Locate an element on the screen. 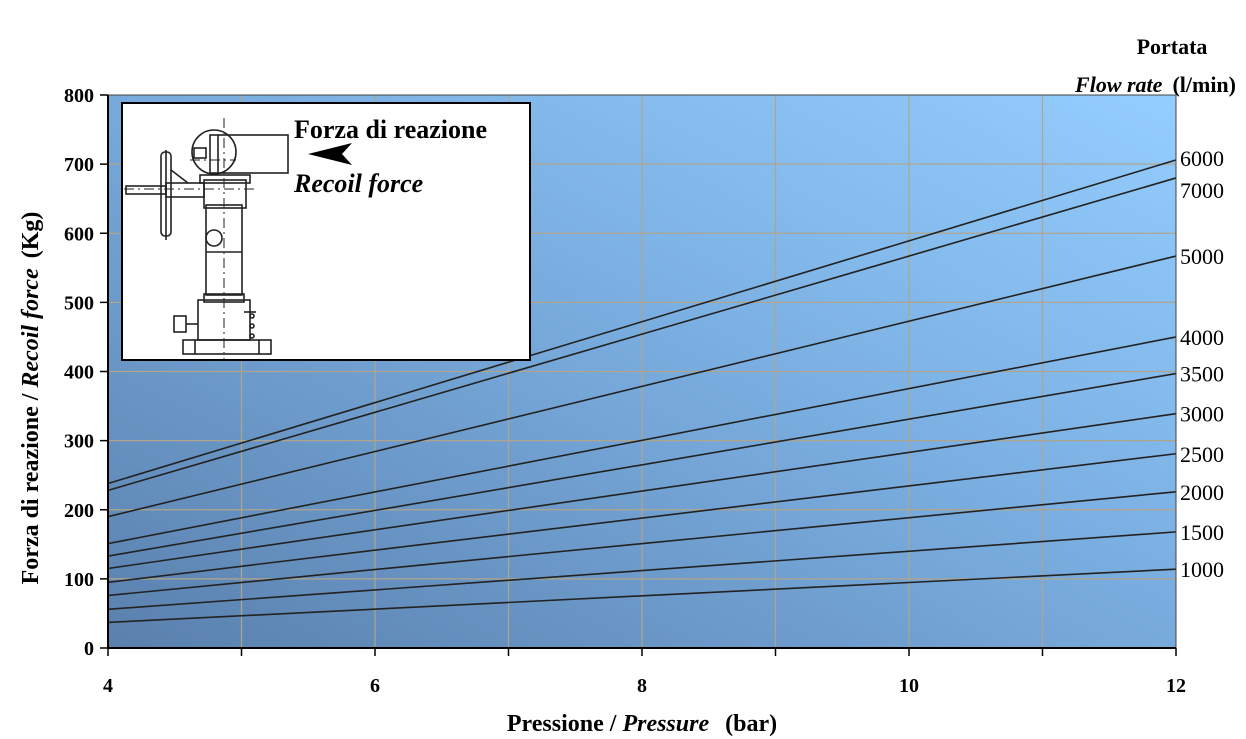 Image resolution: width=1246 pixels, height=739 pixels. flow-rate-labels: 1000 1500 2000 2500 3000 3500 4000 5000 6000 7000 is located at coordinates (1202, 364).